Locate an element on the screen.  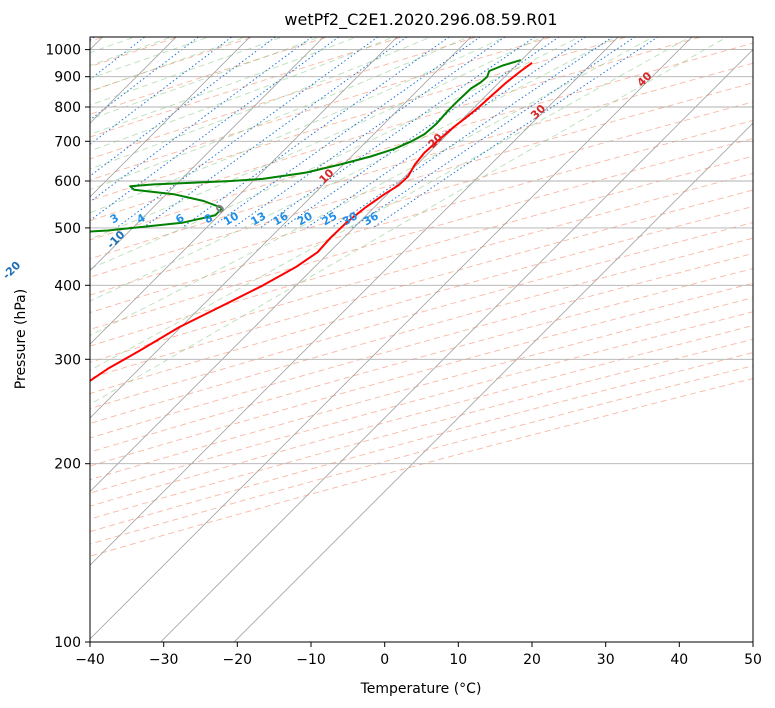
y-tick-label: 200 is located at coordinates (67, 465).